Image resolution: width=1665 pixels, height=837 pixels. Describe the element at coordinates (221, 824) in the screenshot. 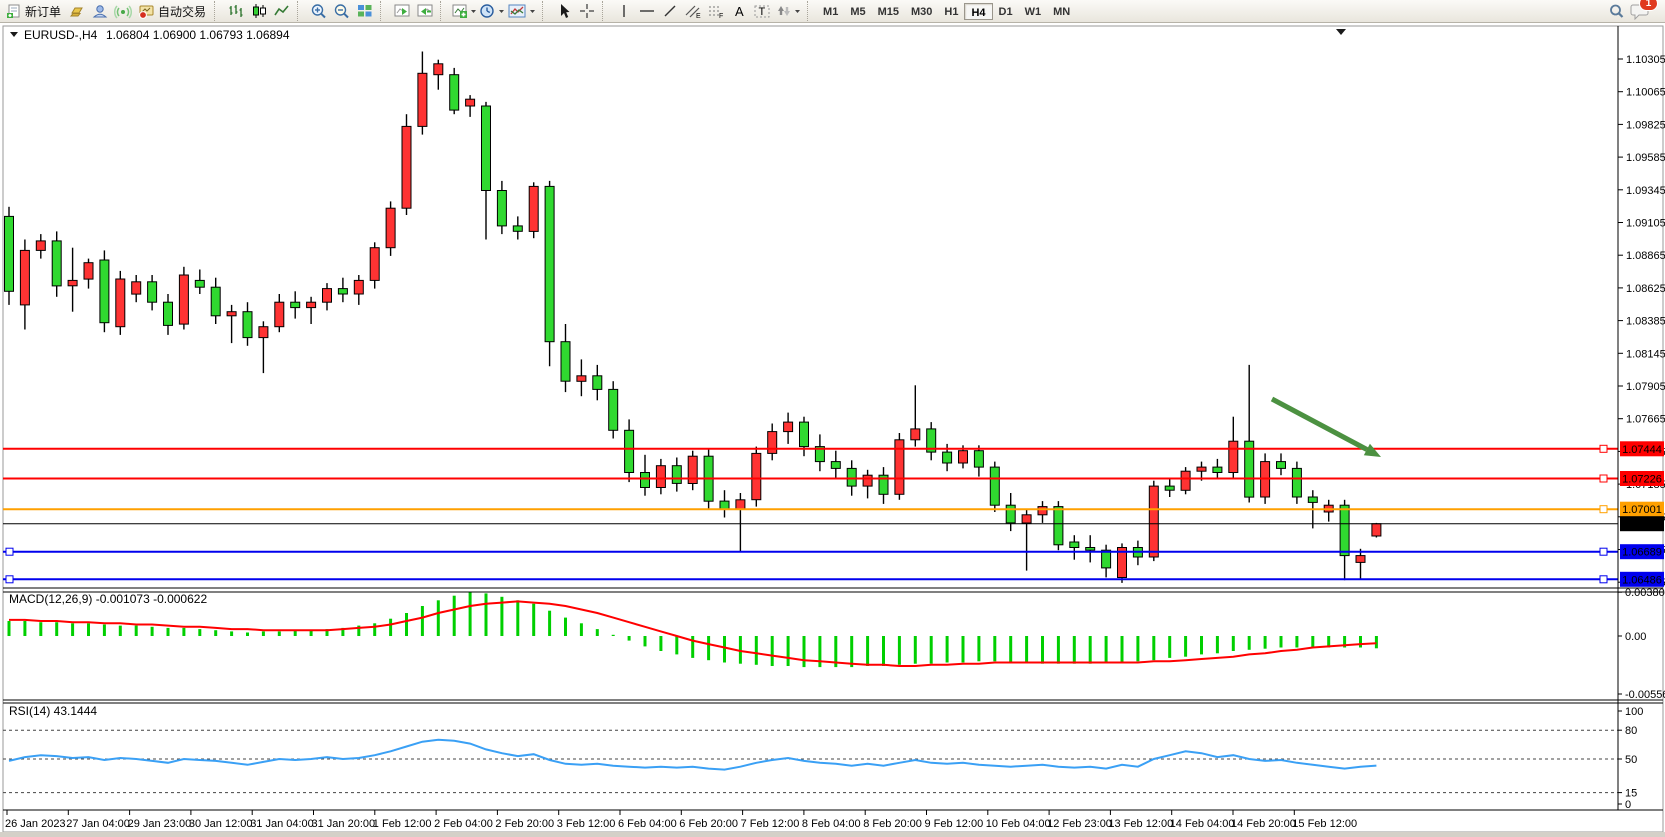

I see `time-label: 30 Jan 12:00` at that location.